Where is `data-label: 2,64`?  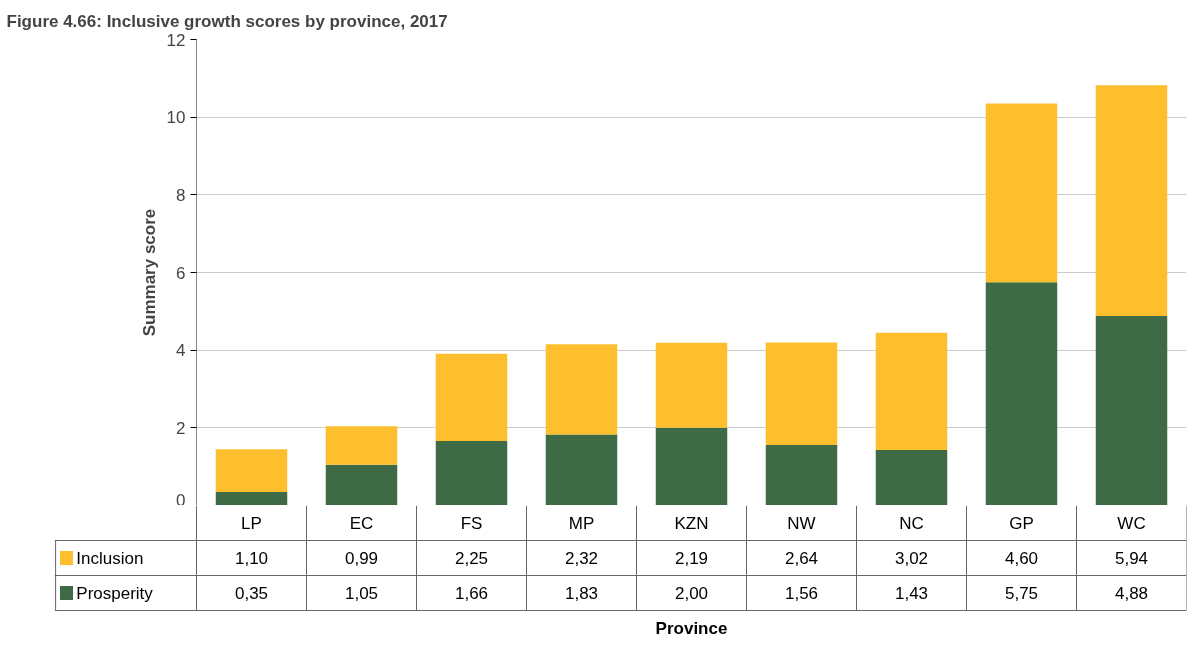
data-label: 2,64 is located at coordinates (801, 558).